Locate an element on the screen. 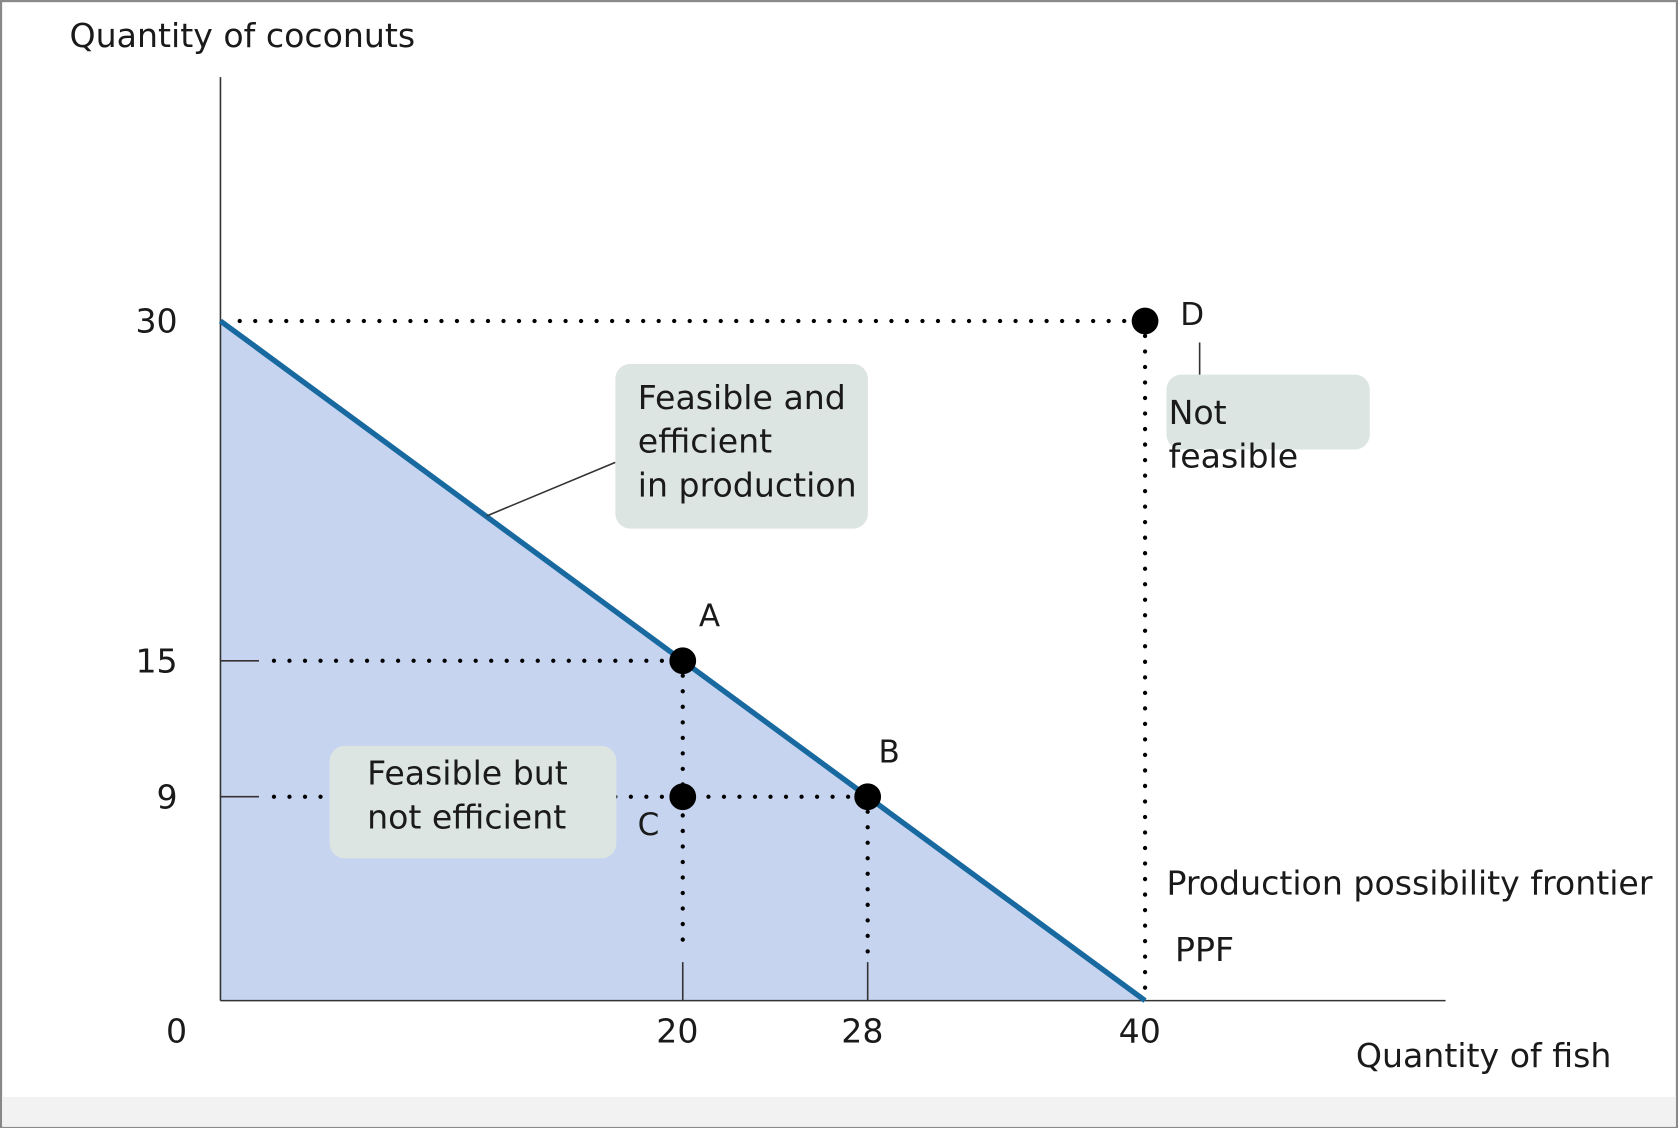  point-label: C is located at coordinates (649, 825).